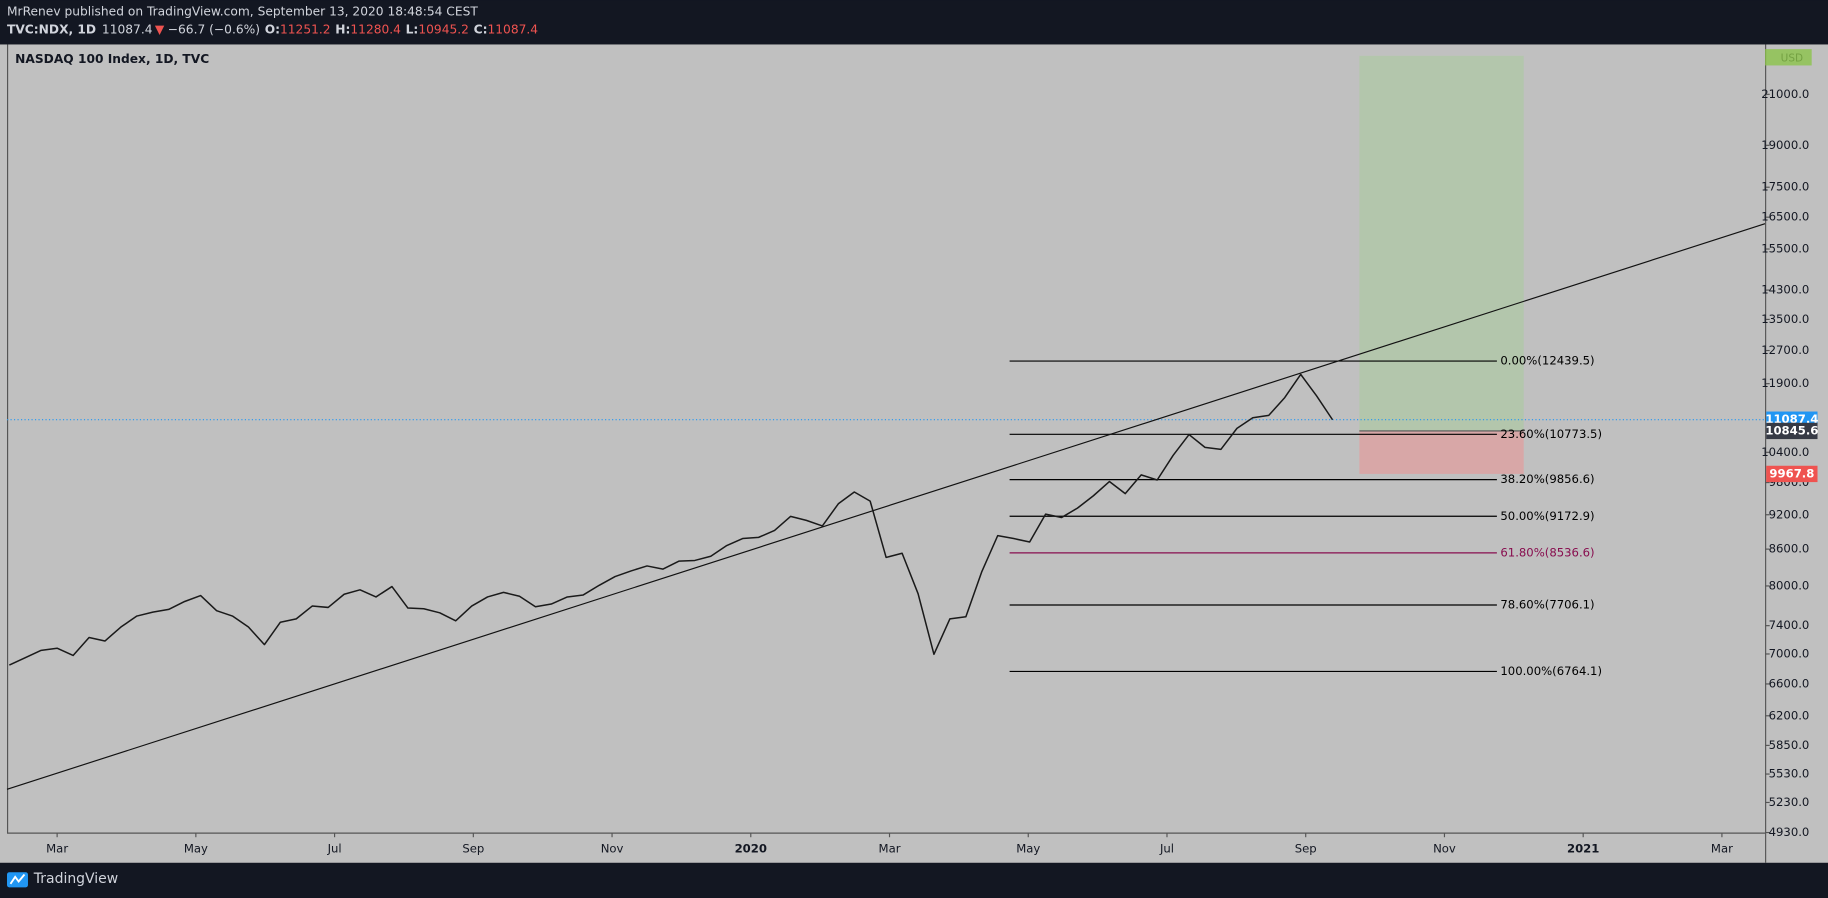 The height and width of the screenshot is (898, 1828). Describe the element at coordinates (1791, 419) in the screenshot. I see `price-label: 11087.4` at that location.